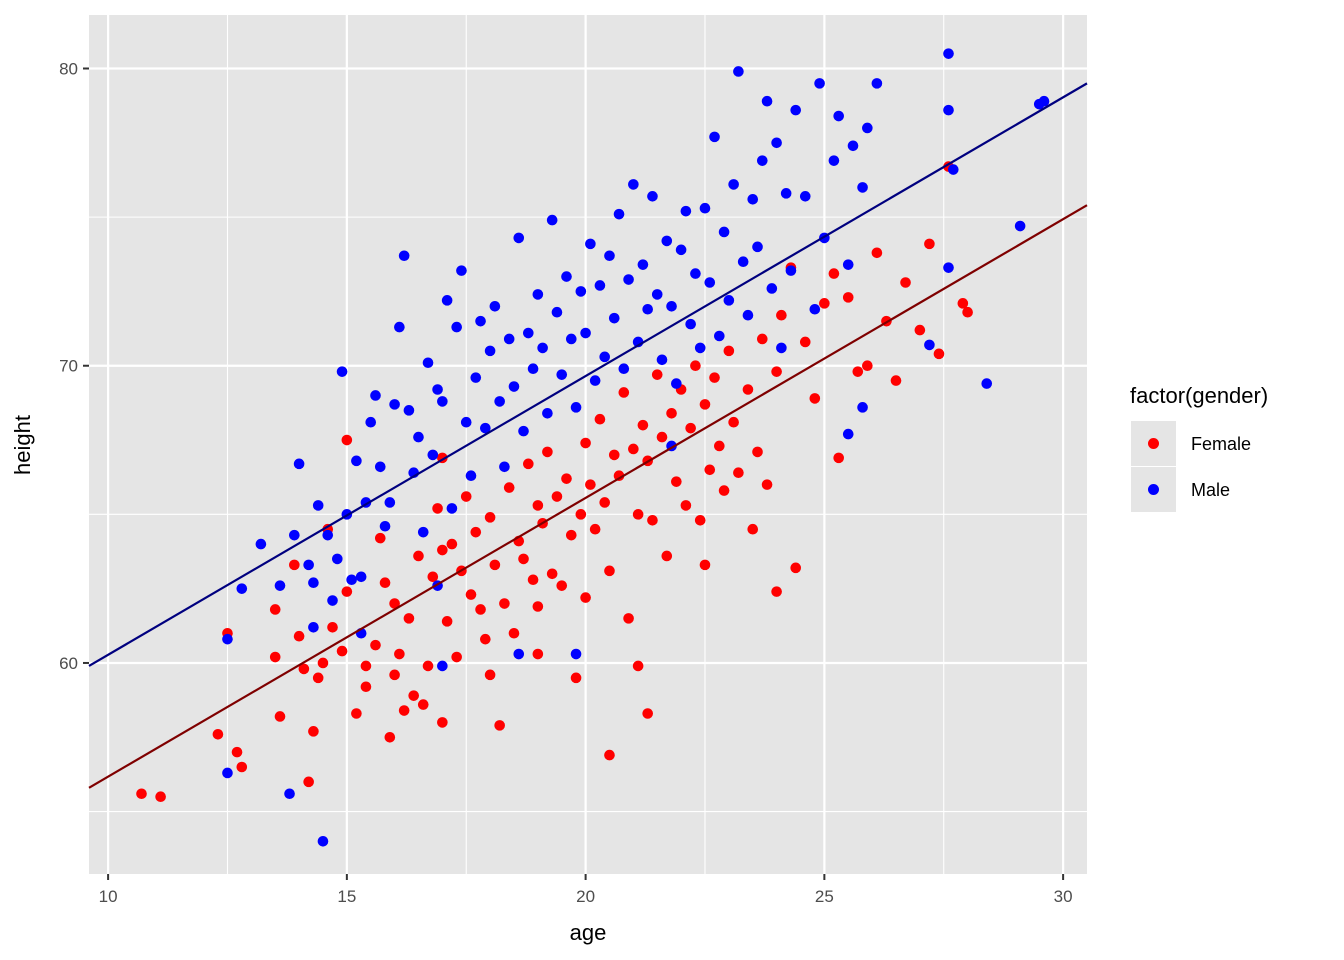 This screenshot has width=1344, height=960. Describe the element at coordinates (1199, 395) in the screenshot. I see `legend-title: factor(gender)` at that location.